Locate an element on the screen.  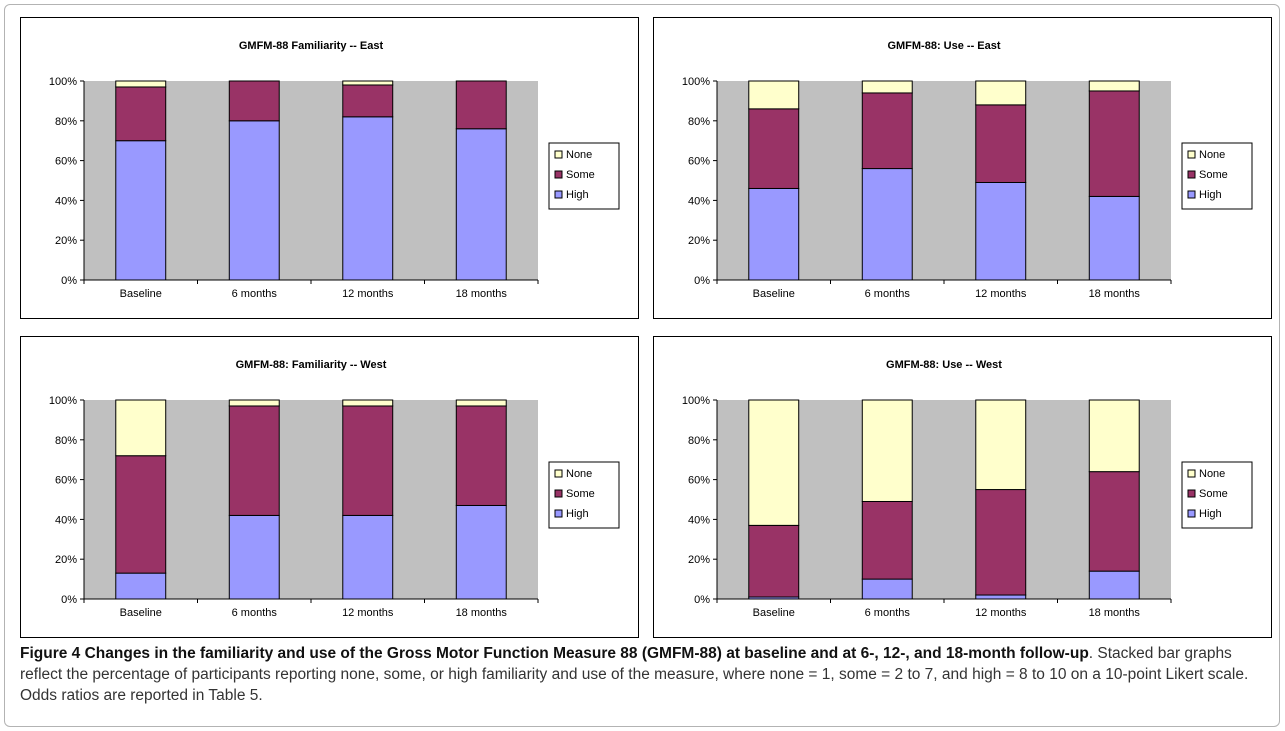
chart-title: GMFM-88: Use -- West is located at coordinates (944, 365).